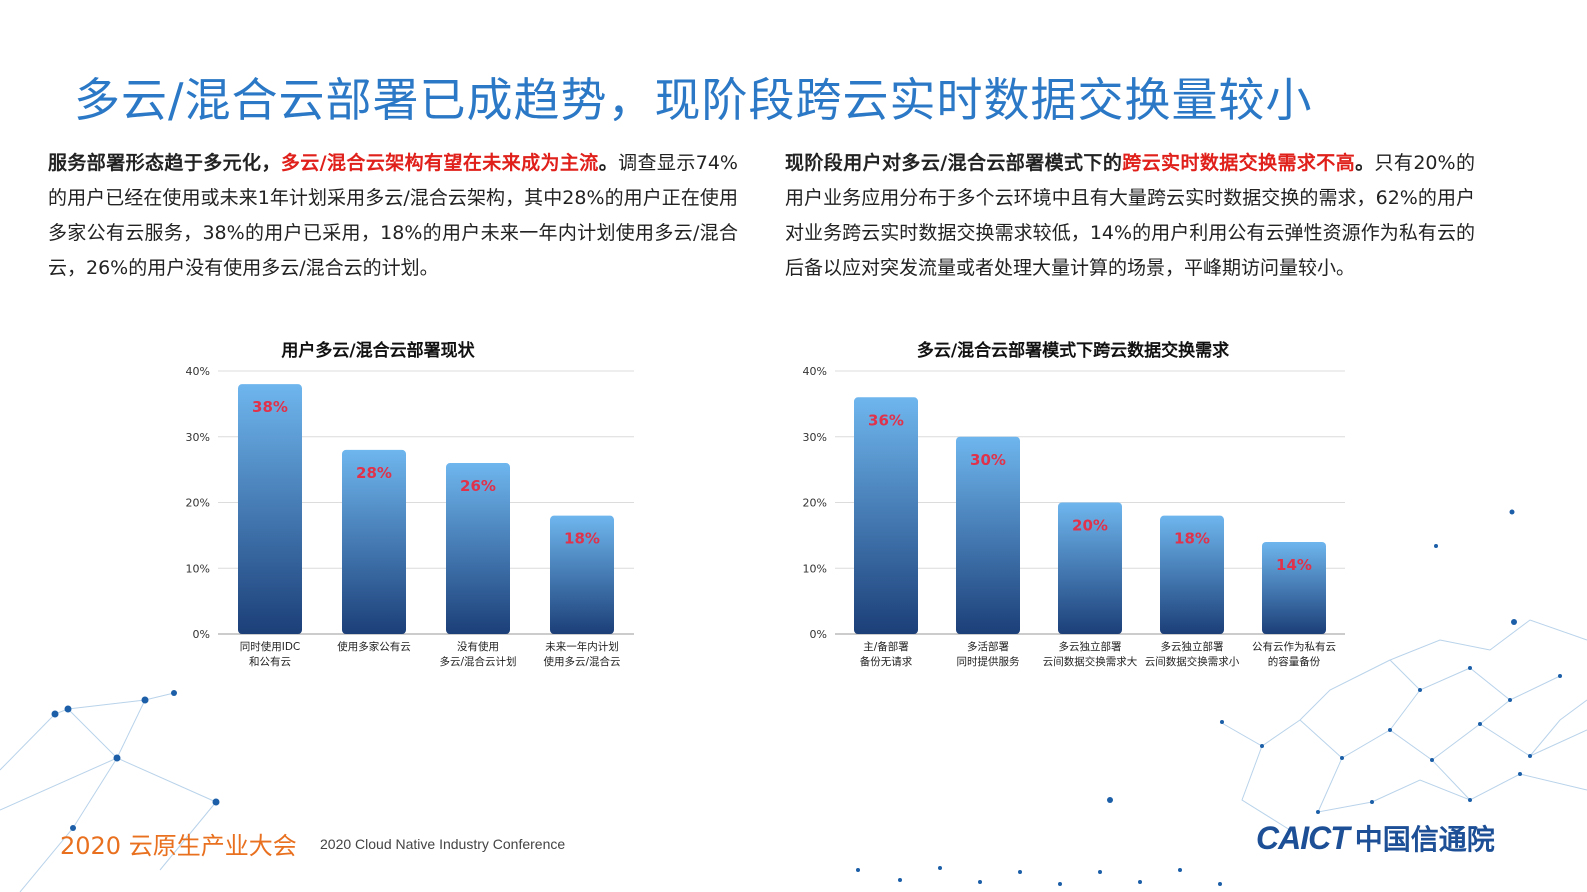 This screenshot has height=892, width=1587. What do you see at coordinates (478, 646) in the screenshot?
I see `x-category-label: 没有使用` at bounding box center [478, 646].